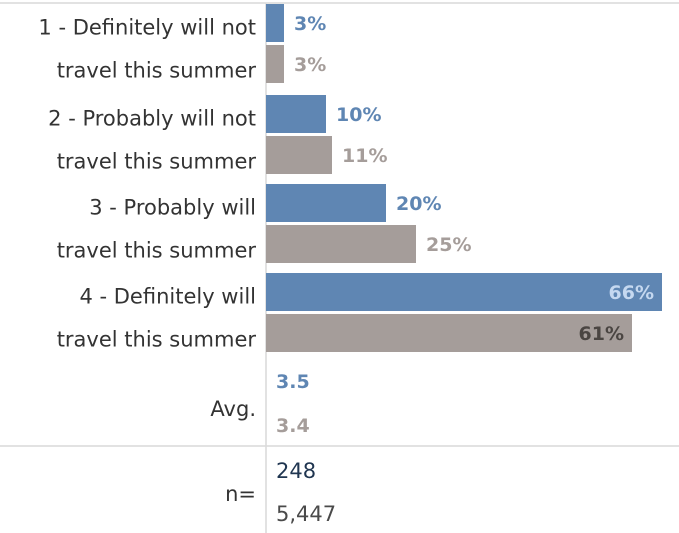  Describe the element at coordinates (601, 334) in the screenshot. I see `data-label: 61%` at that location.